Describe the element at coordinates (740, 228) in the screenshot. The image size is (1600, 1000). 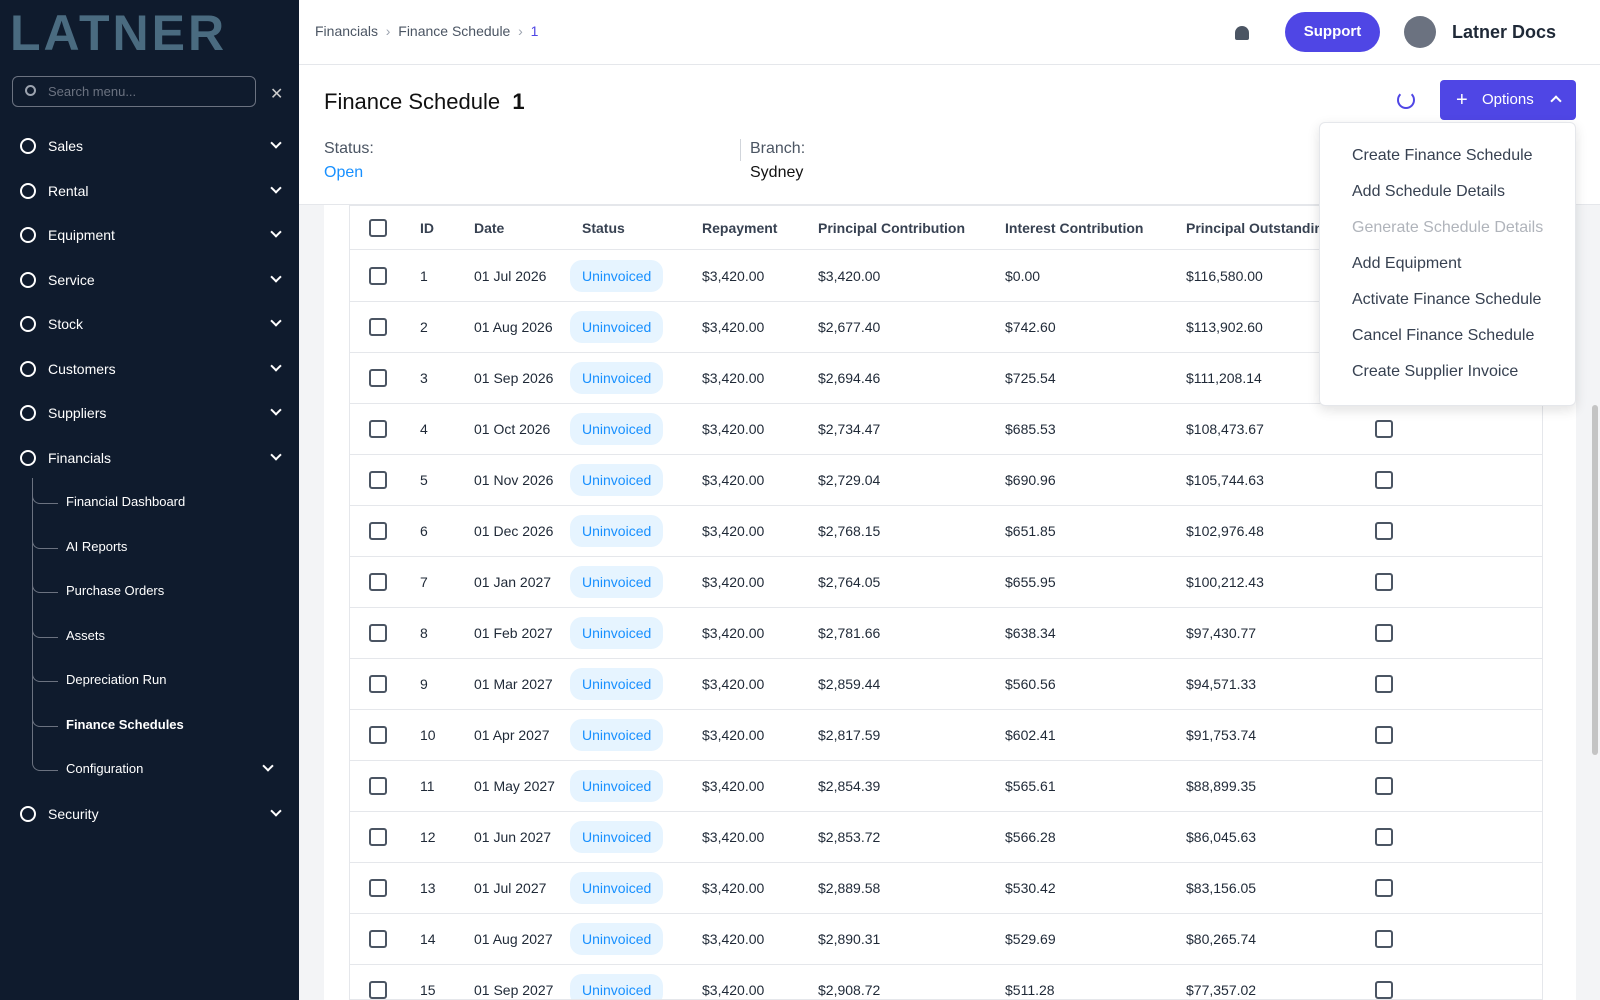
I see `column-header: Repayment` at that location.